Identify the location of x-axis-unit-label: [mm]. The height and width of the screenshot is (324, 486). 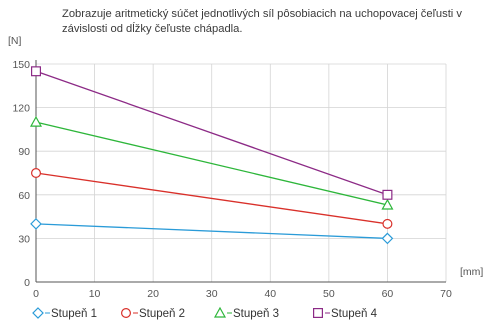
(471, 272).